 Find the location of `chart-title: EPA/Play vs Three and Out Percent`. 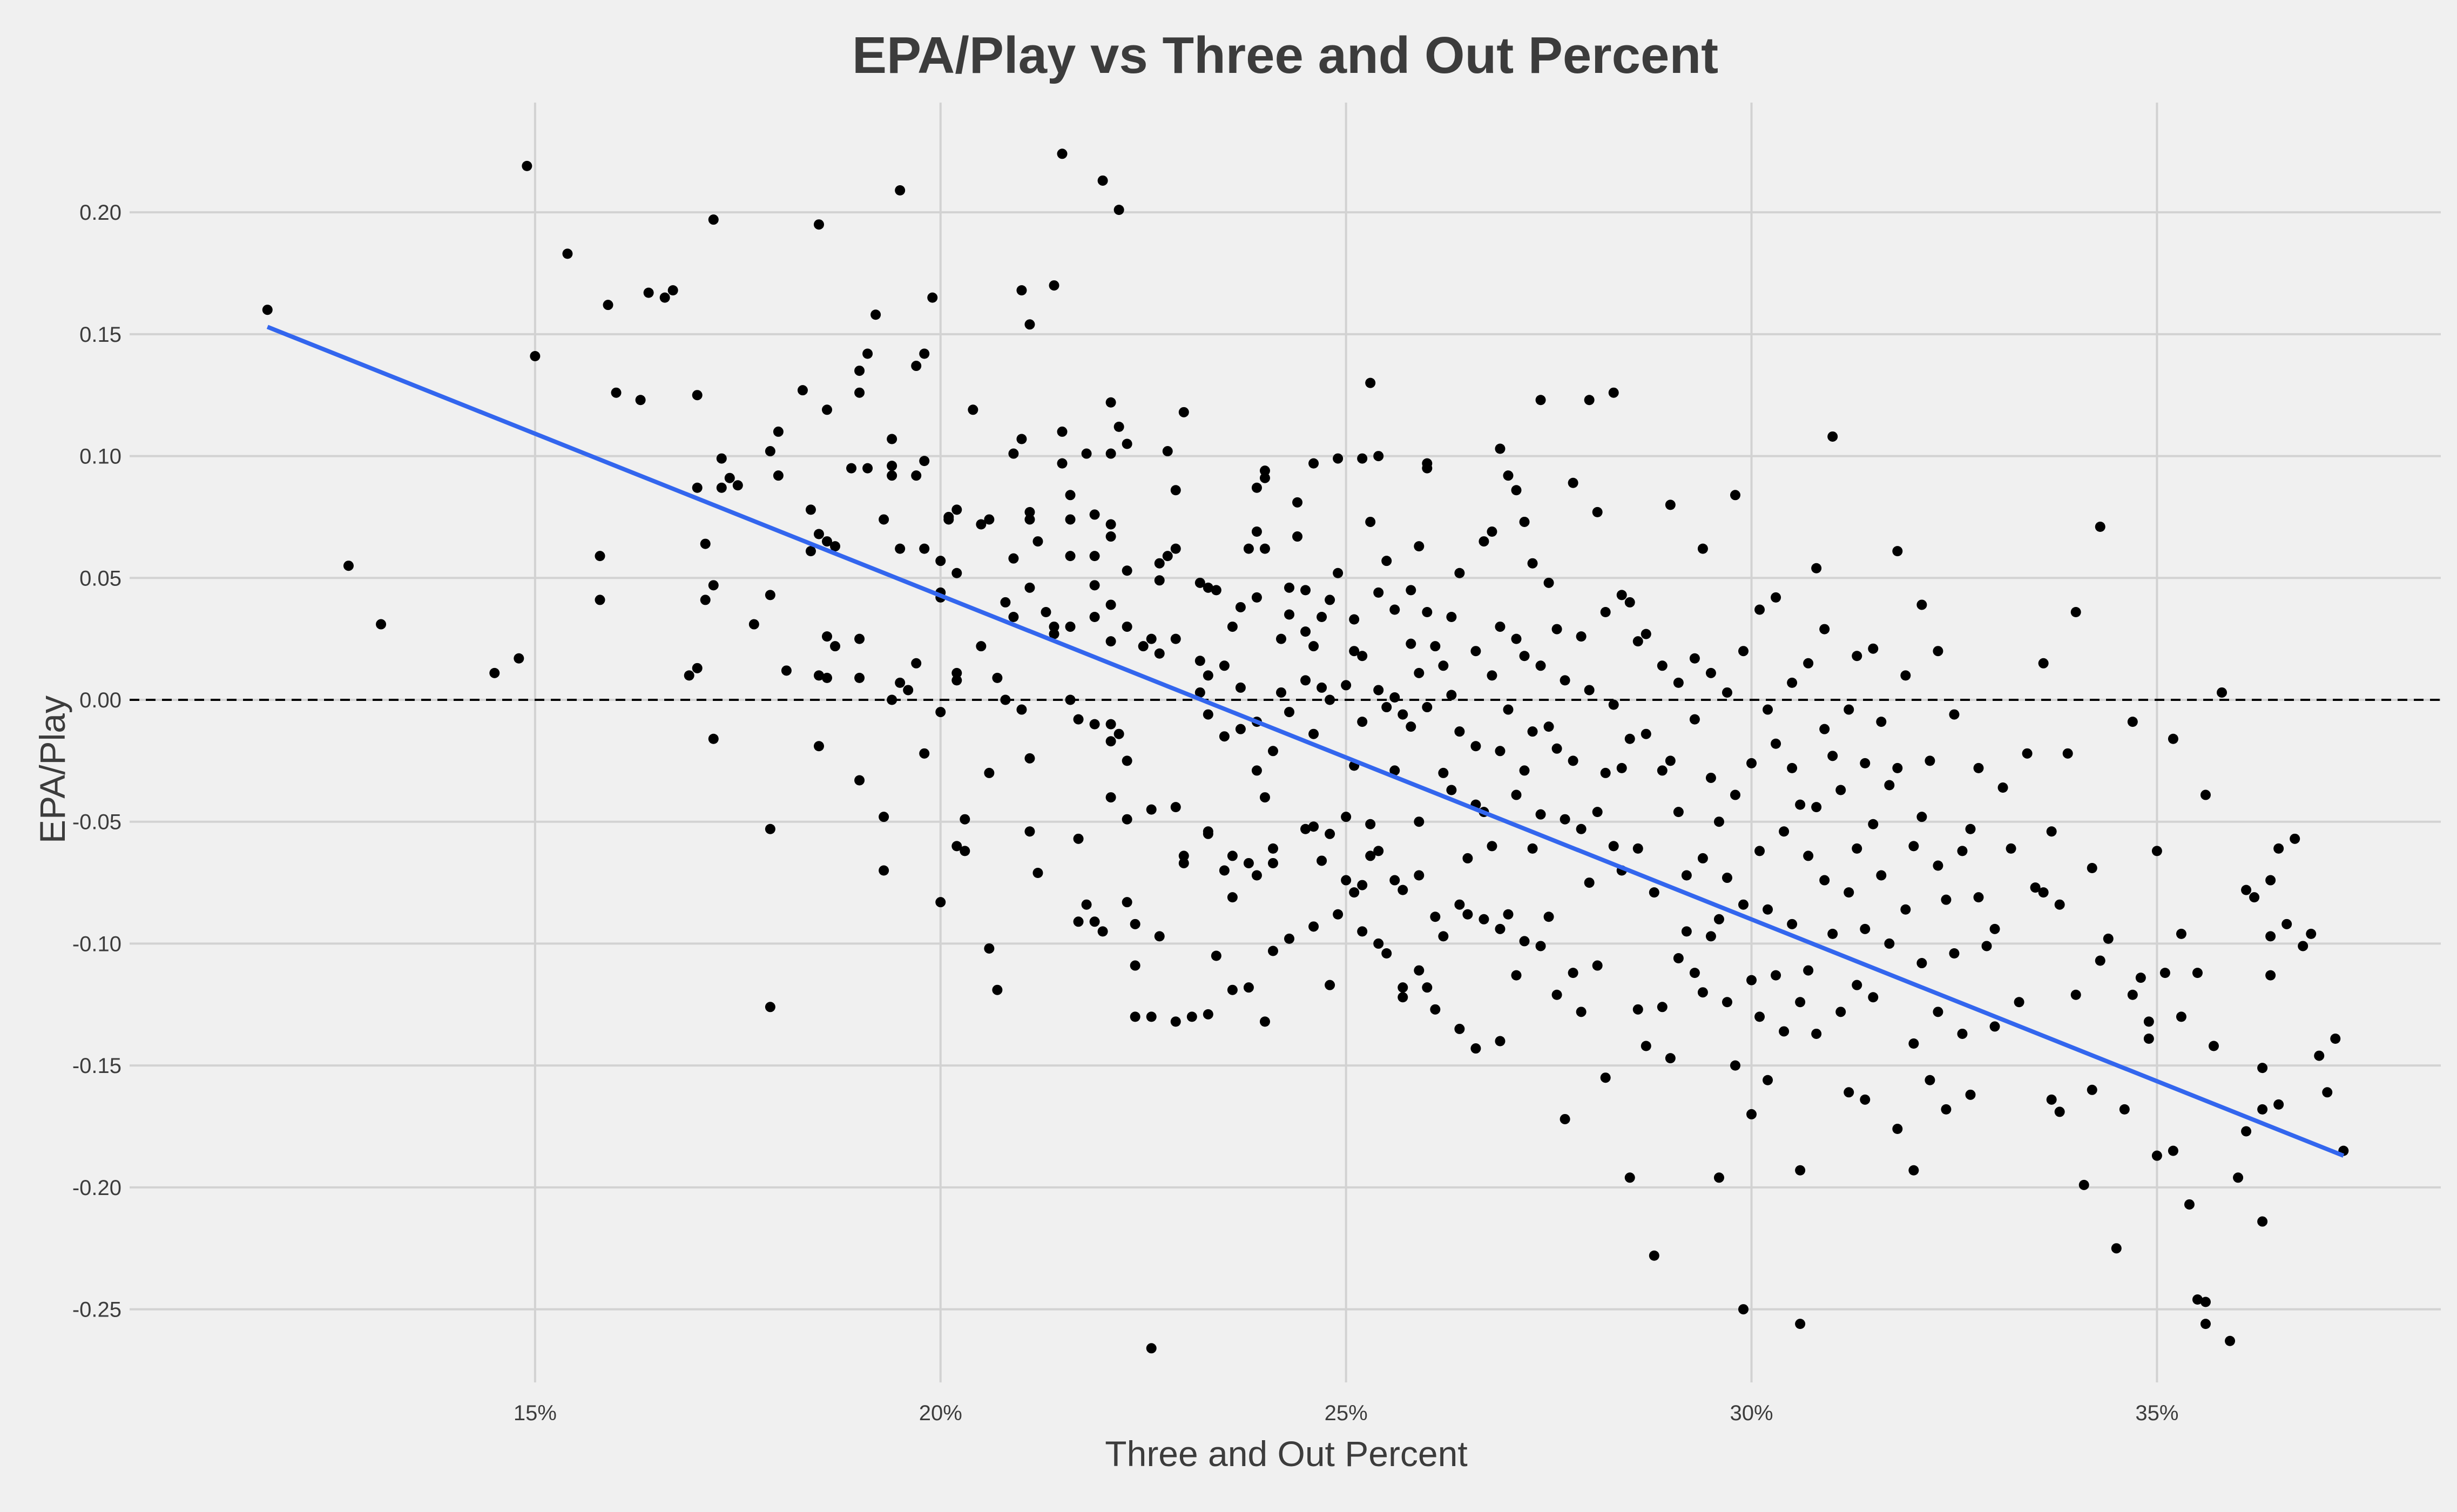

chart-title: EPA/Play vs Three and Out Percent is located at coordinates (1285, 55).